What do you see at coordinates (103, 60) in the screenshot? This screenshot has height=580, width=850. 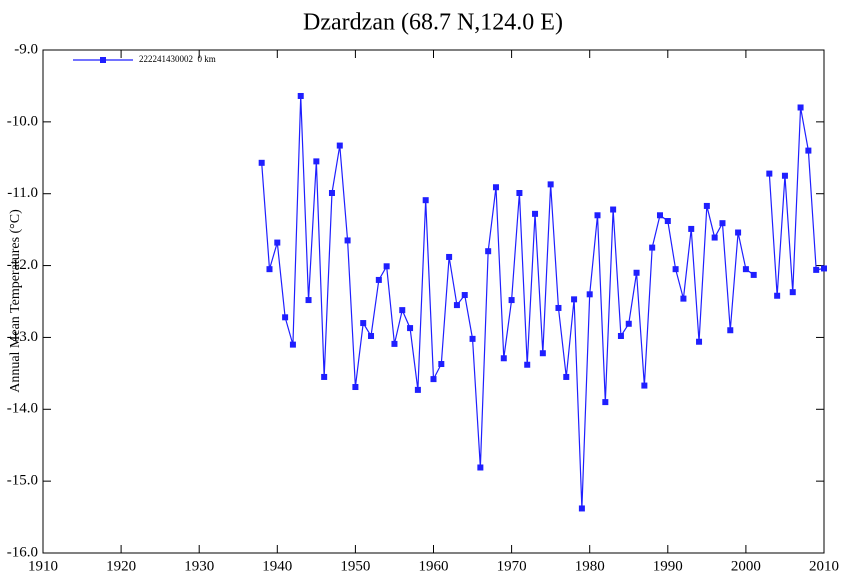 I see `legend-marker` at bounding box center [103, 60].